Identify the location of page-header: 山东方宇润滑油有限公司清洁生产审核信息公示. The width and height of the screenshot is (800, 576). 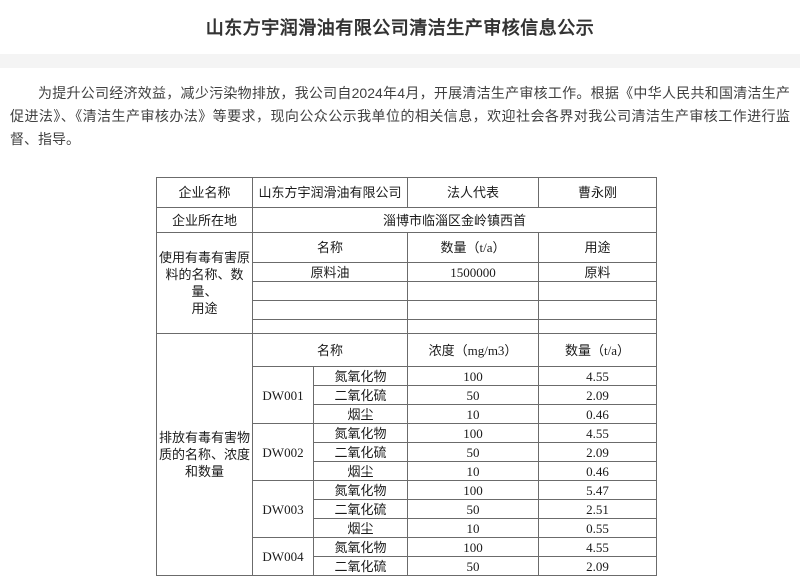
(400, 27).